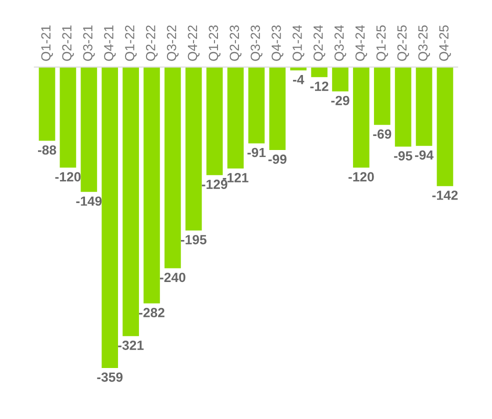 The image size is (492, 419). Describe the element at coordinates (424, 155) in the screenshot. I see `data-label: -94` at that location.